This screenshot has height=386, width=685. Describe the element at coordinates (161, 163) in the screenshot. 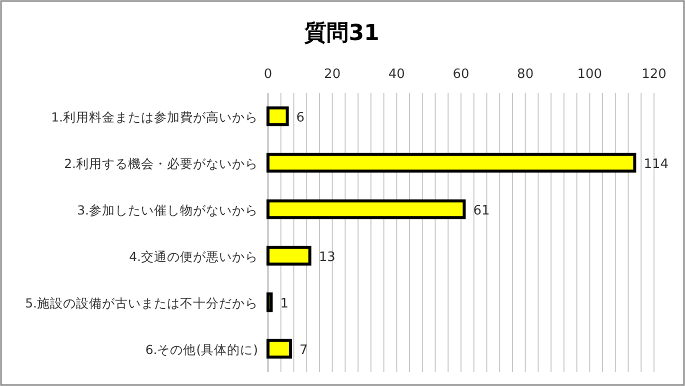

I see `y-tick-label: 2.利用する機会・必要がないから` at that location.